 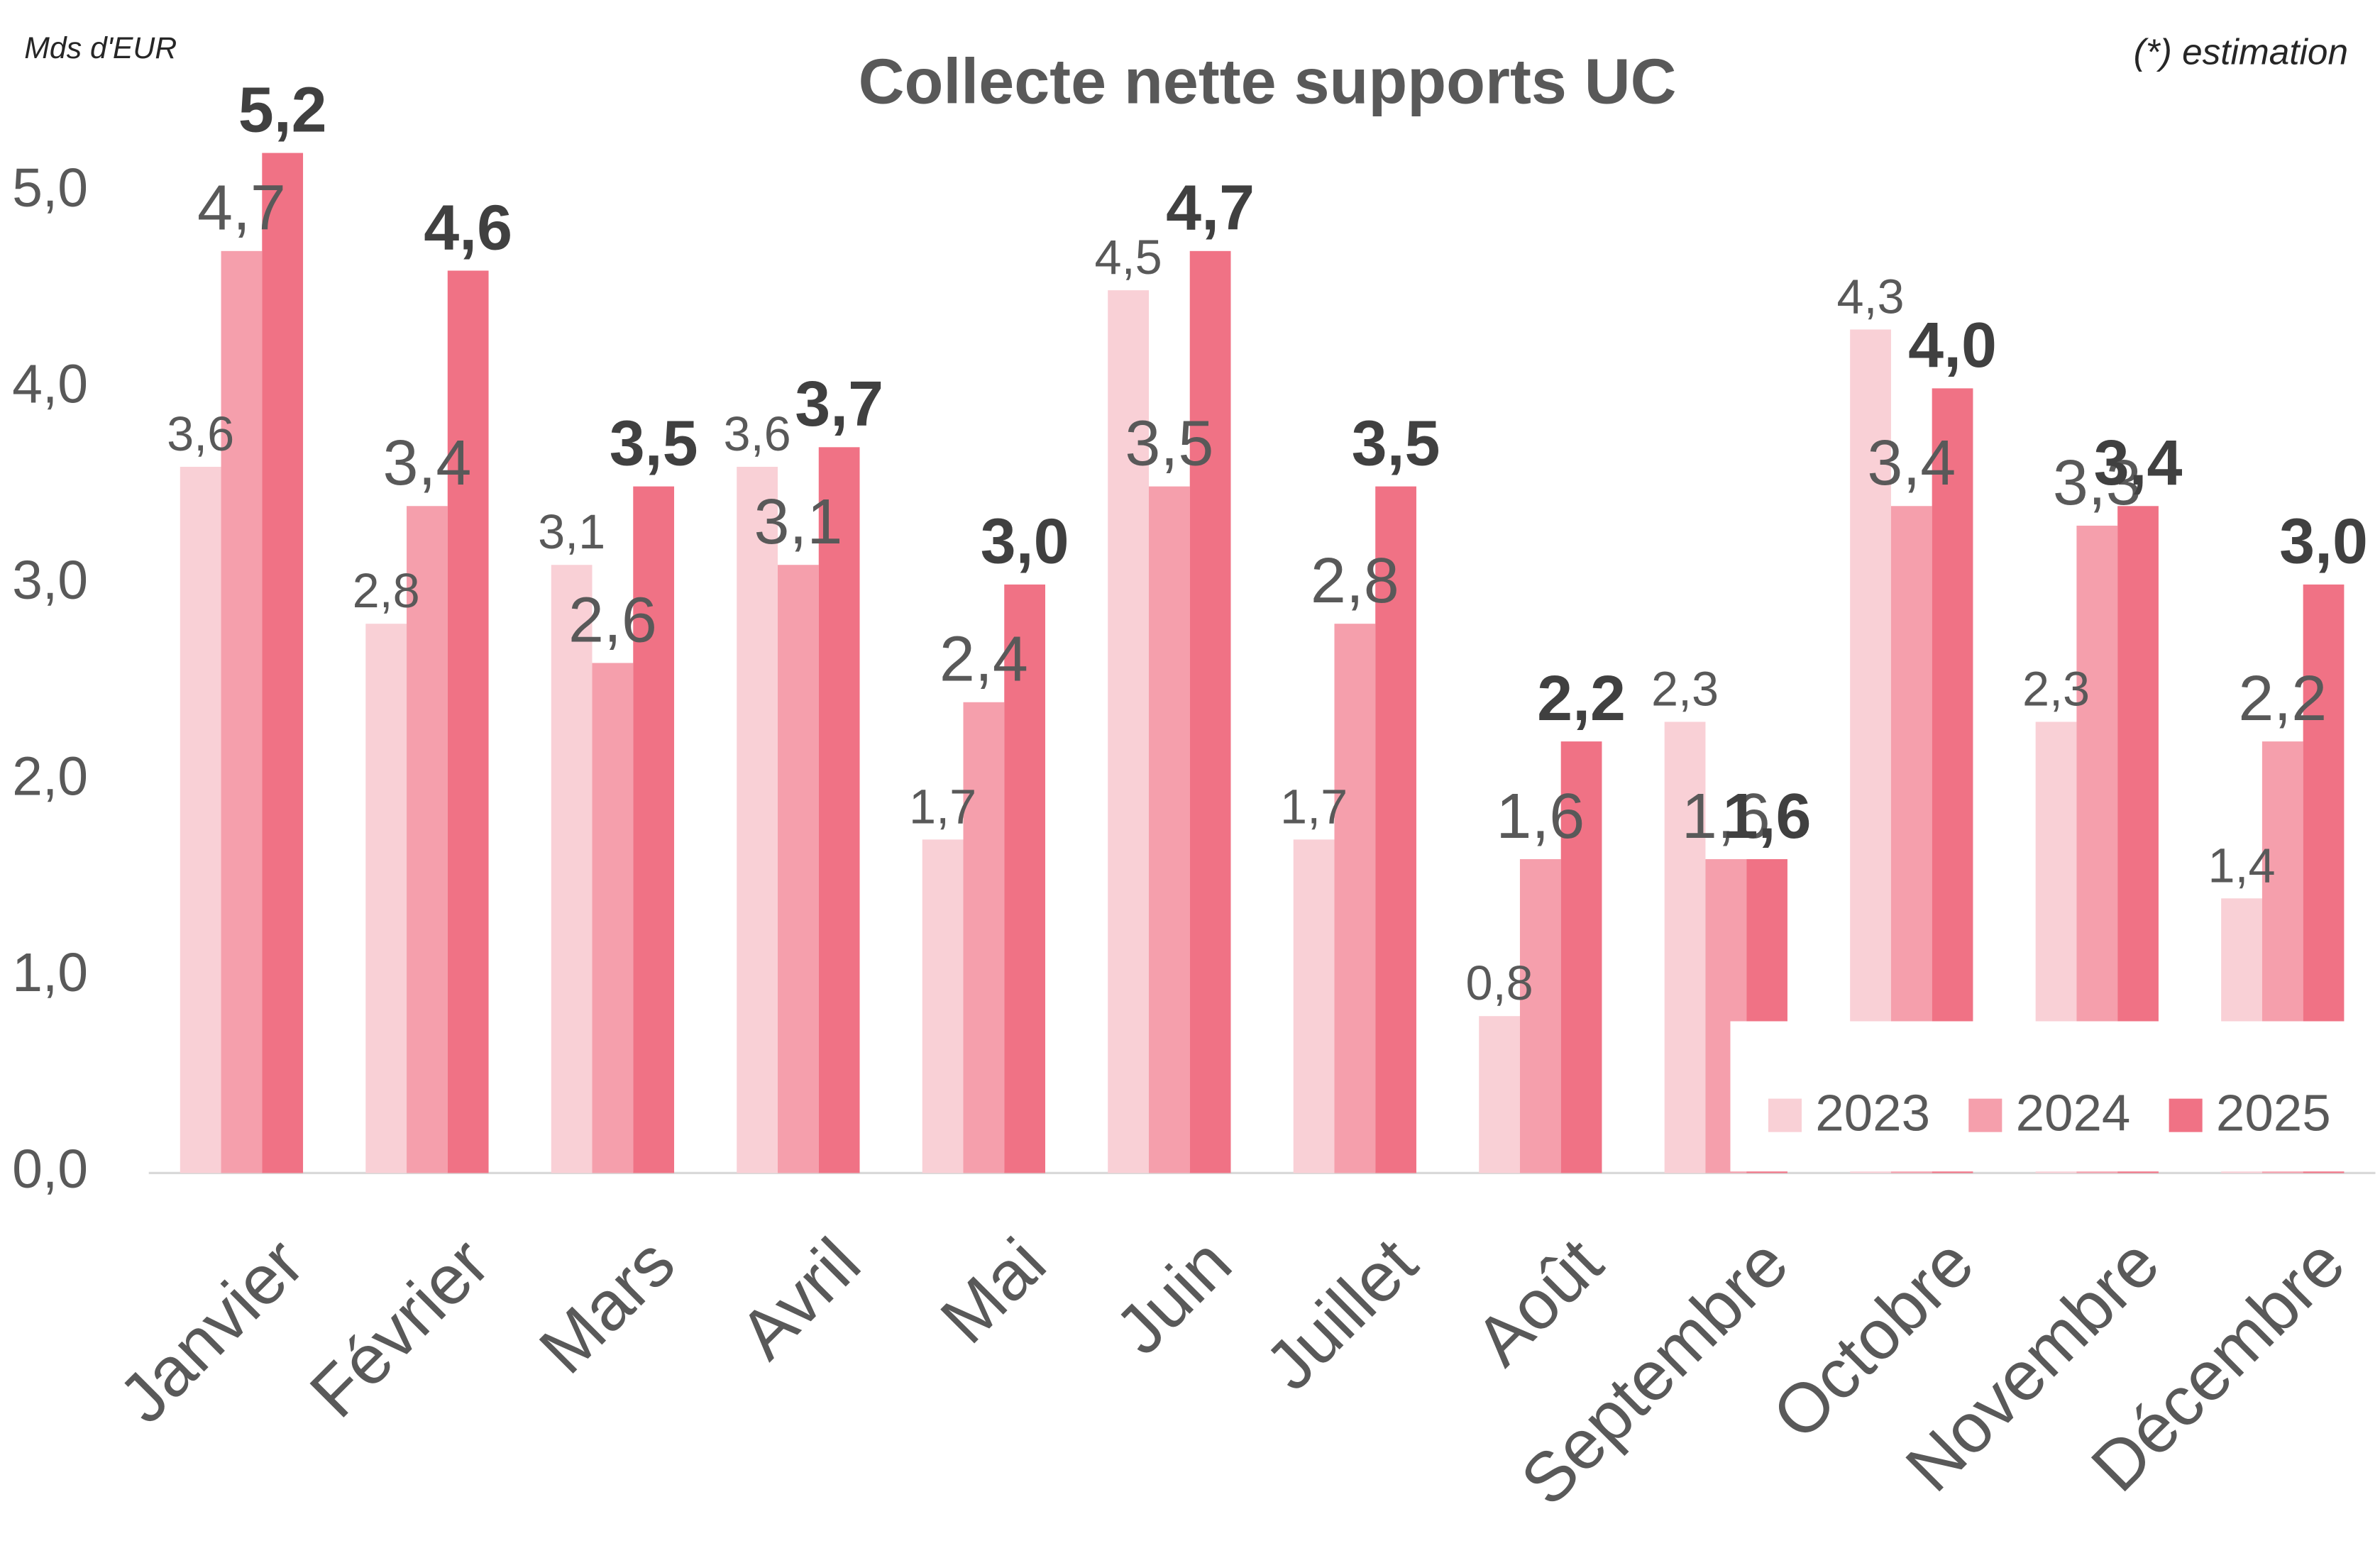 I want to click on value-label: 2,4, so click(x=984, y=659).